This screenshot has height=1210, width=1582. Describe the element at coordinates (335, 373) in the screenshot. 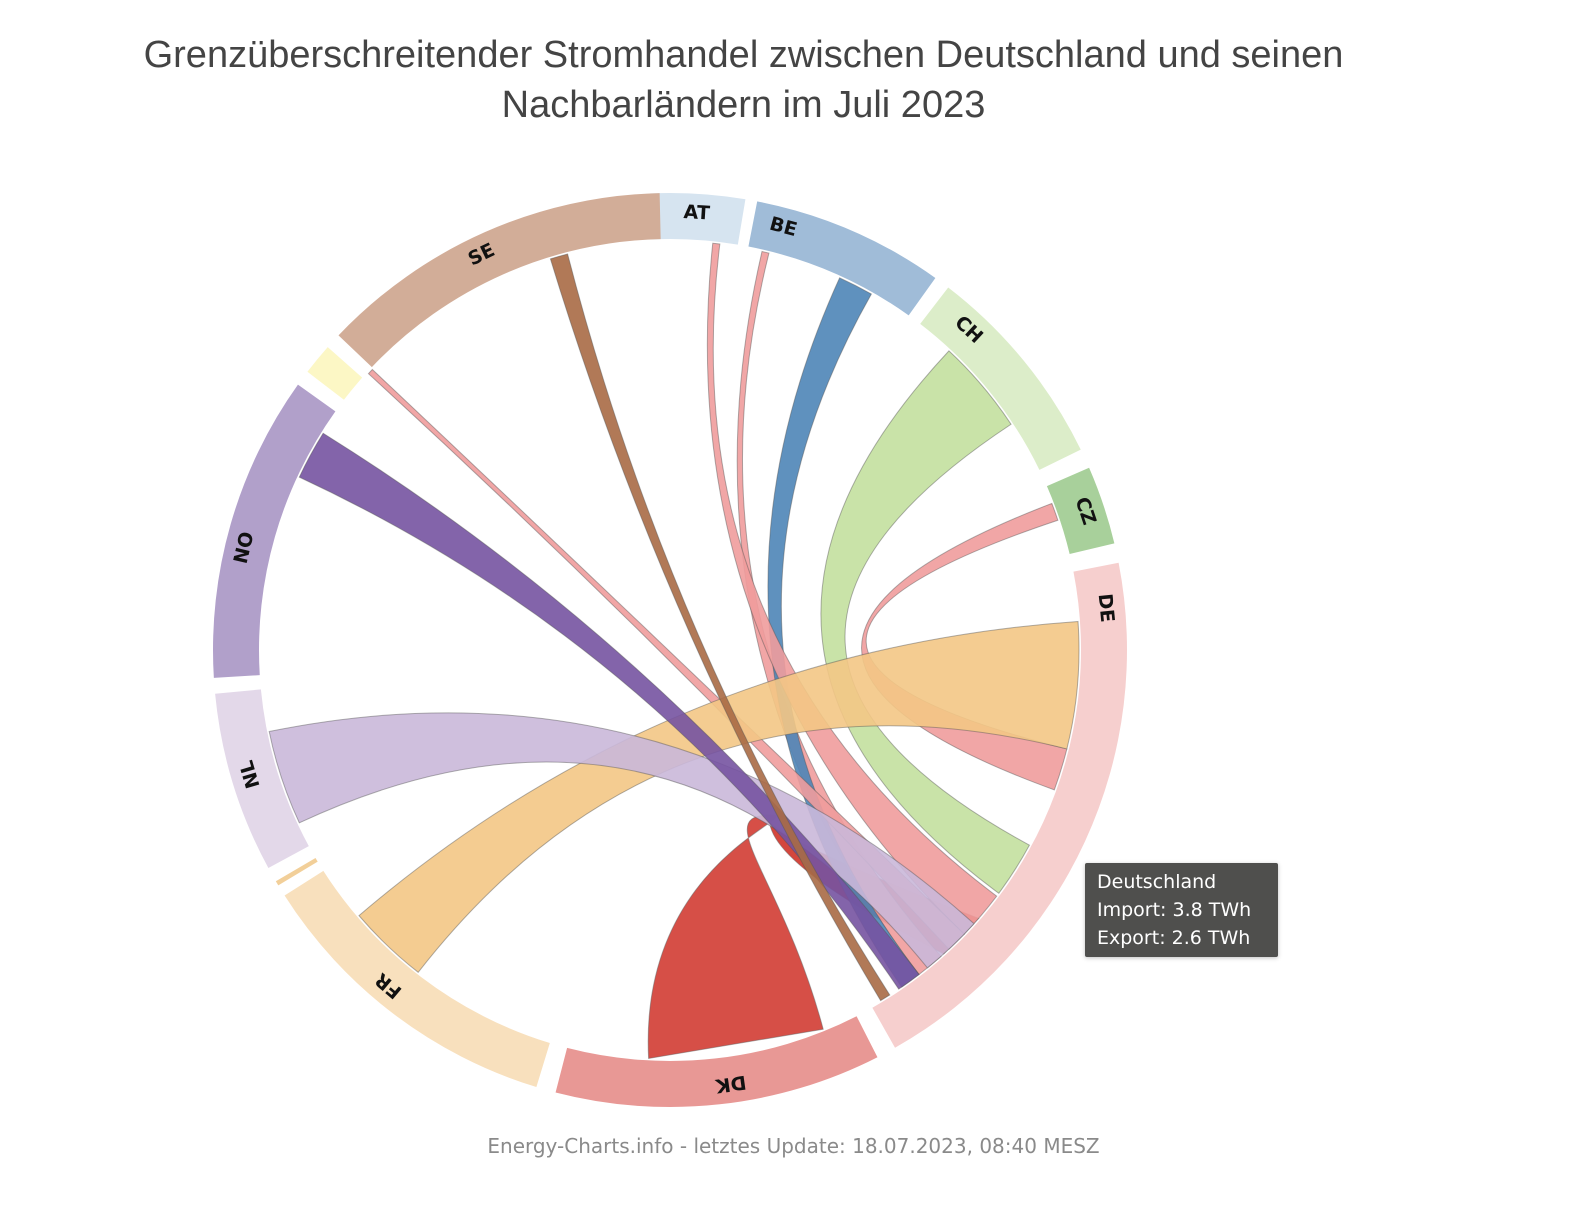

I see `arc-lu` at that location.